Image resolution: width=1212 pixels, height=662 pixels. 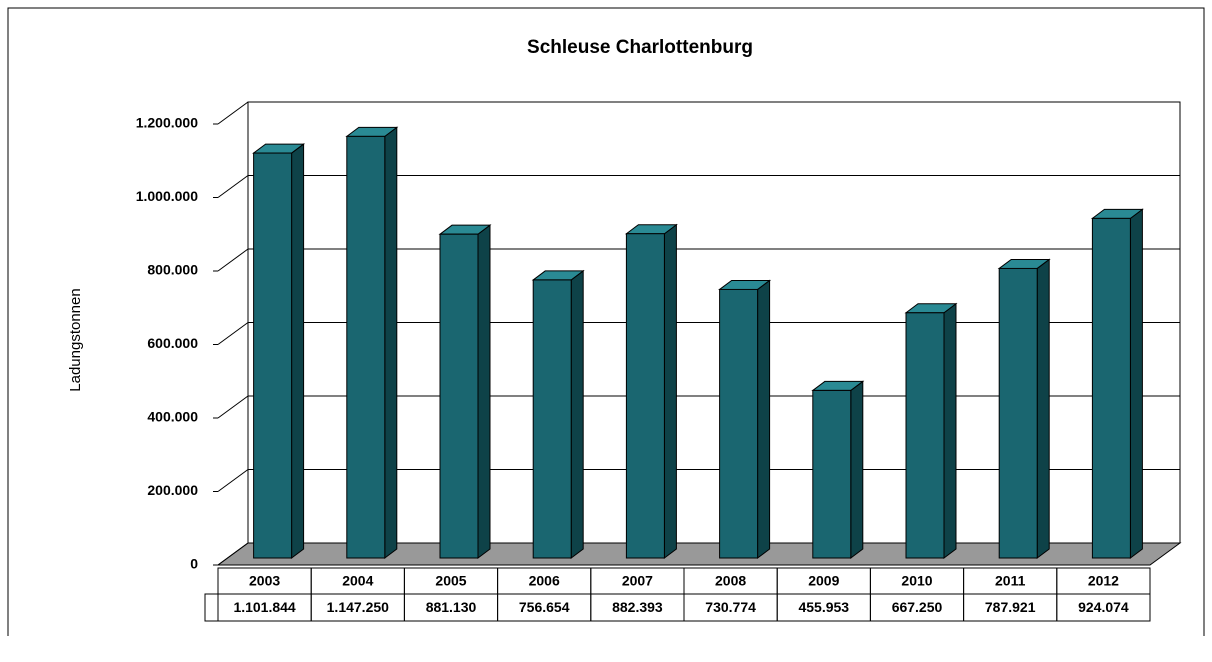 What do you see at coordinates (544, 607) in the screenshot?
I see `data-label: 756.654` at bounding box center [544, 607].